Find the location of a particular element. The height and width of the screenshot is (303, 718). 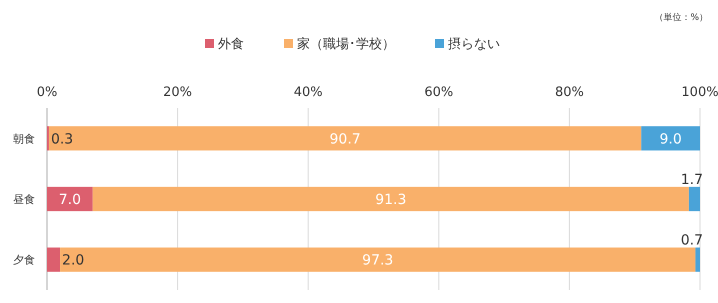

data-label: 91.3 is located at coordinates (390, 200).